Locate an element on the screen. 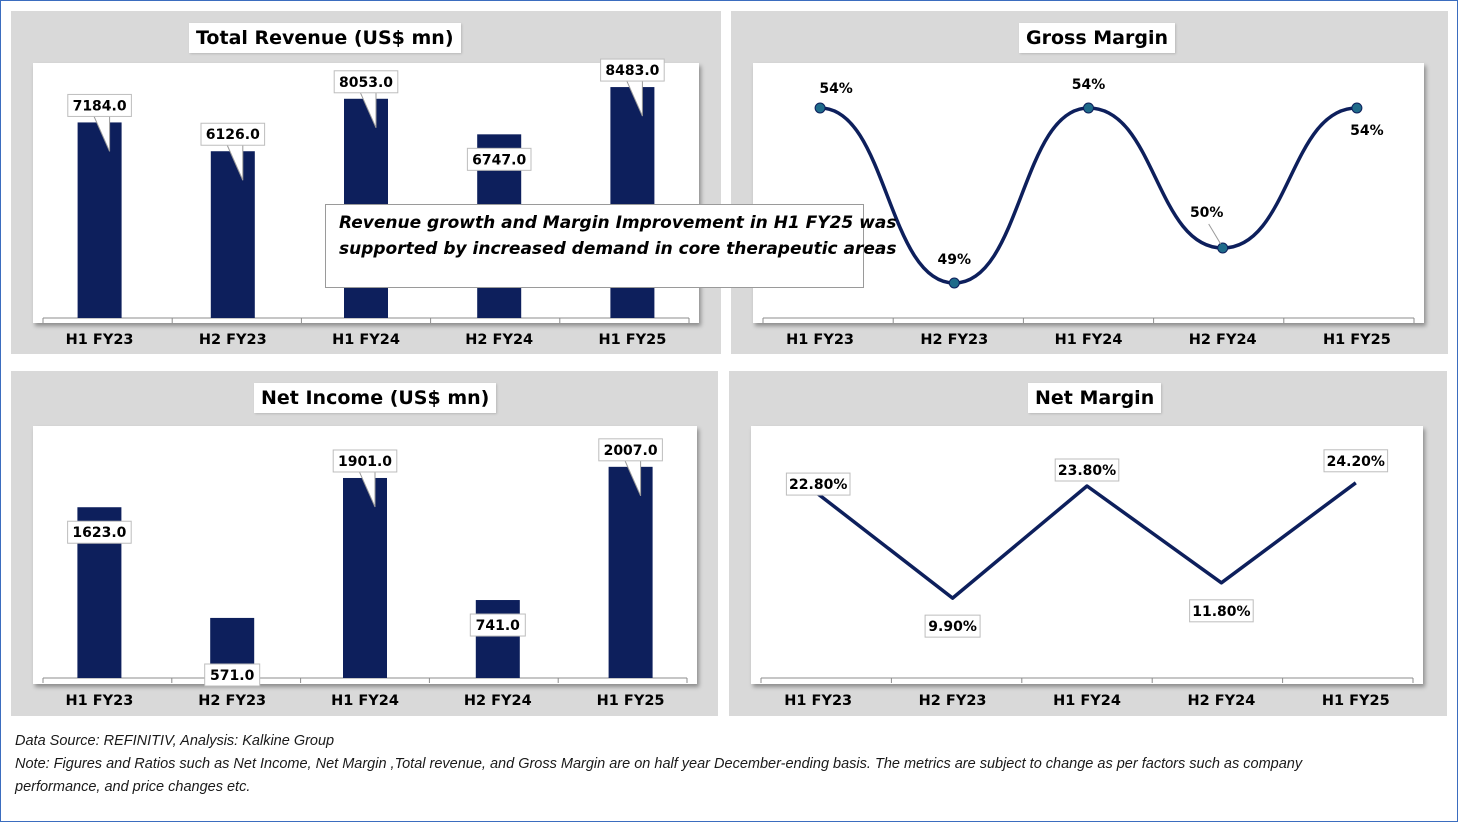  data-label: 1623.0 is located at coordinates (99, 532).